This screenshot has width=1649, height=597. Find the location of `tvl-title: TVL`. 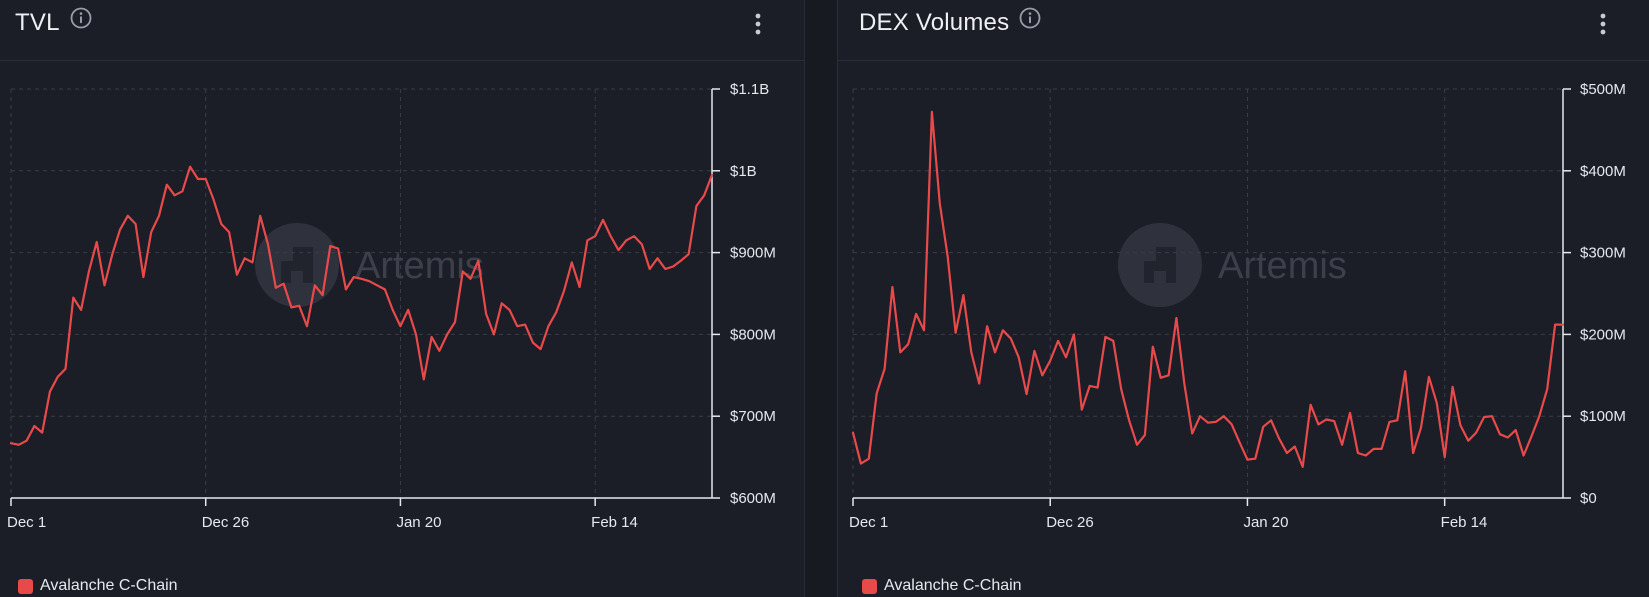

tvl-title: TVL is located at coordinates (53, 22).